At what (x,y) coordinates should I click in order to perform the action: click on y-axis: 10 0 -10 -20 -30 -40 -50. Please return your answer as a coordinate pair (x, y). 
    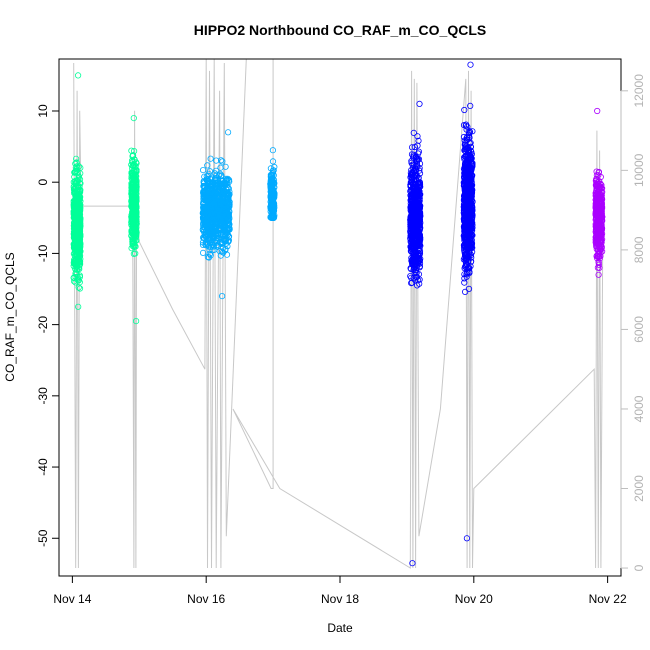
    Looking at the image, I should click on (48, 325).